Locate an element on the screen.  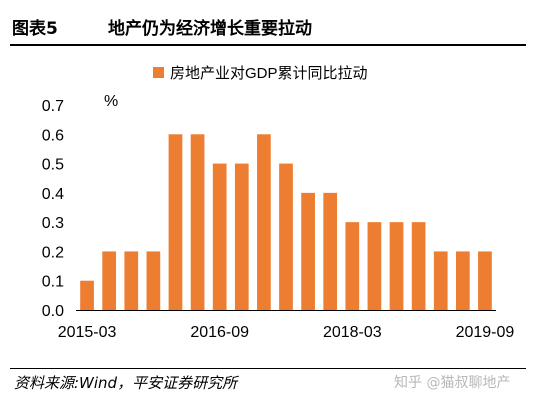
figure-label: 图表5 is located at coordinates (35, 29).